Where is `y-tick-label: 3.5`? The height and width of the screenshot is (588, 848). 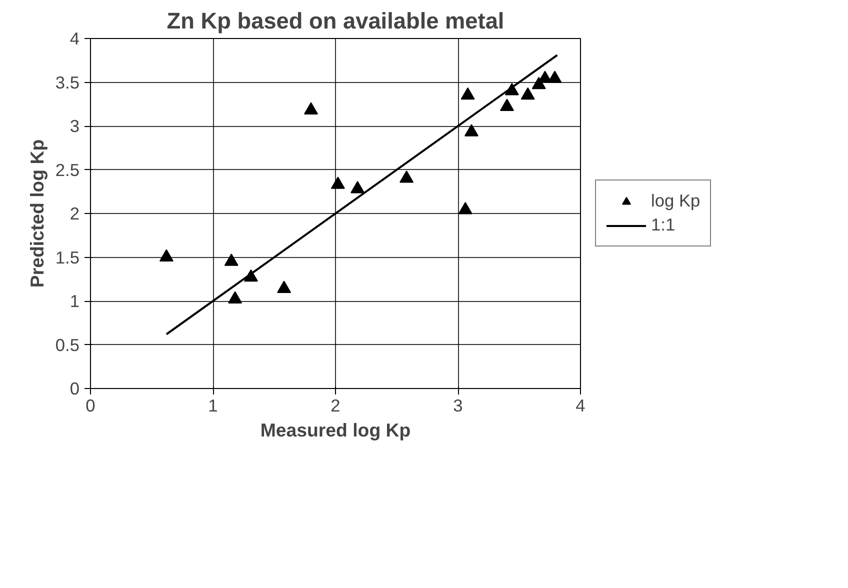 y-tick-label: 3.5 is located at coordinates (67, 82).